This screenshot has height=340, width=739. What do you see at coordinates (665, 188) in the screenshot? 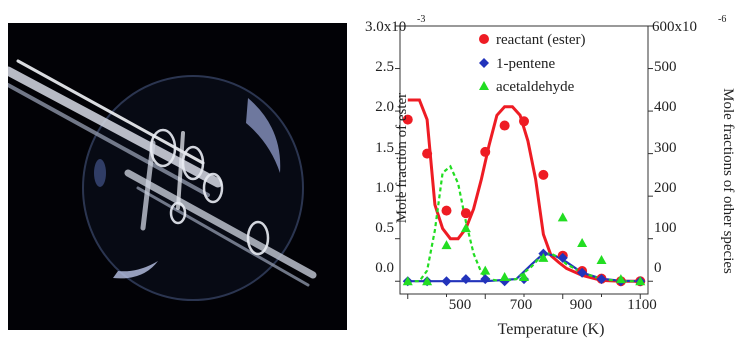
I see `y-right-tick-label: 200` at bounding box center [665, 188].